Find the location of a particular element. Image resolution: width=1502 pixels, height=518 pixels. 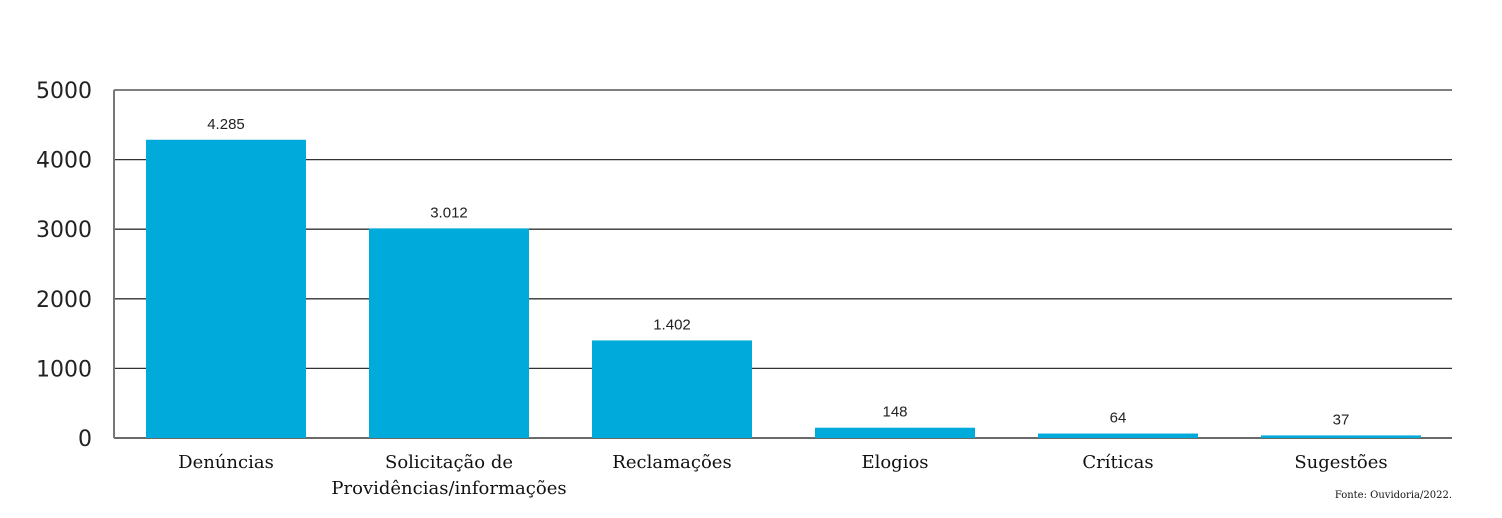

source-note: Fonte: Ouvidoria/2022. is located at coordinates (1393, 495).